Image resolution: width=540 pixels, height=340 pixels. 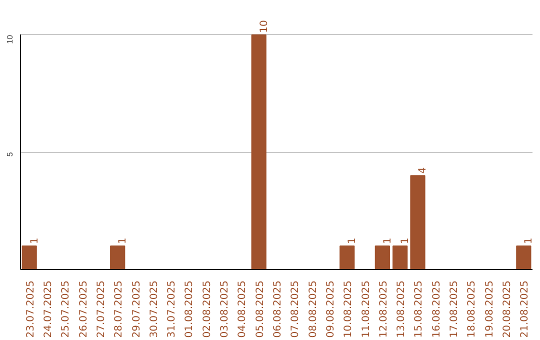 I want to click on x-tick-label: 18.08.2025, so click(x=472, y=309).